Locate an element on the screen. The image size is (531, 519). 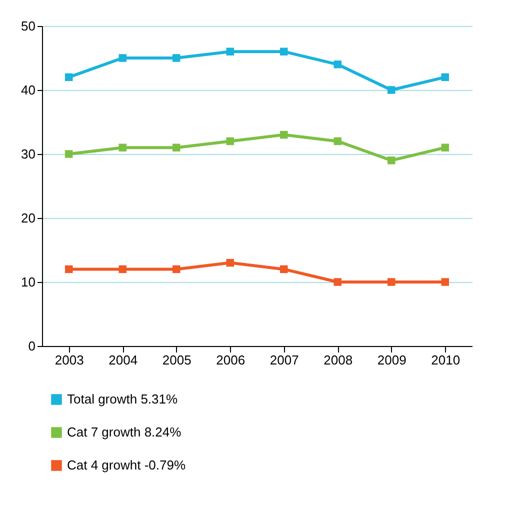
y-tick-label: 0 is located at coordinates (32, 346).